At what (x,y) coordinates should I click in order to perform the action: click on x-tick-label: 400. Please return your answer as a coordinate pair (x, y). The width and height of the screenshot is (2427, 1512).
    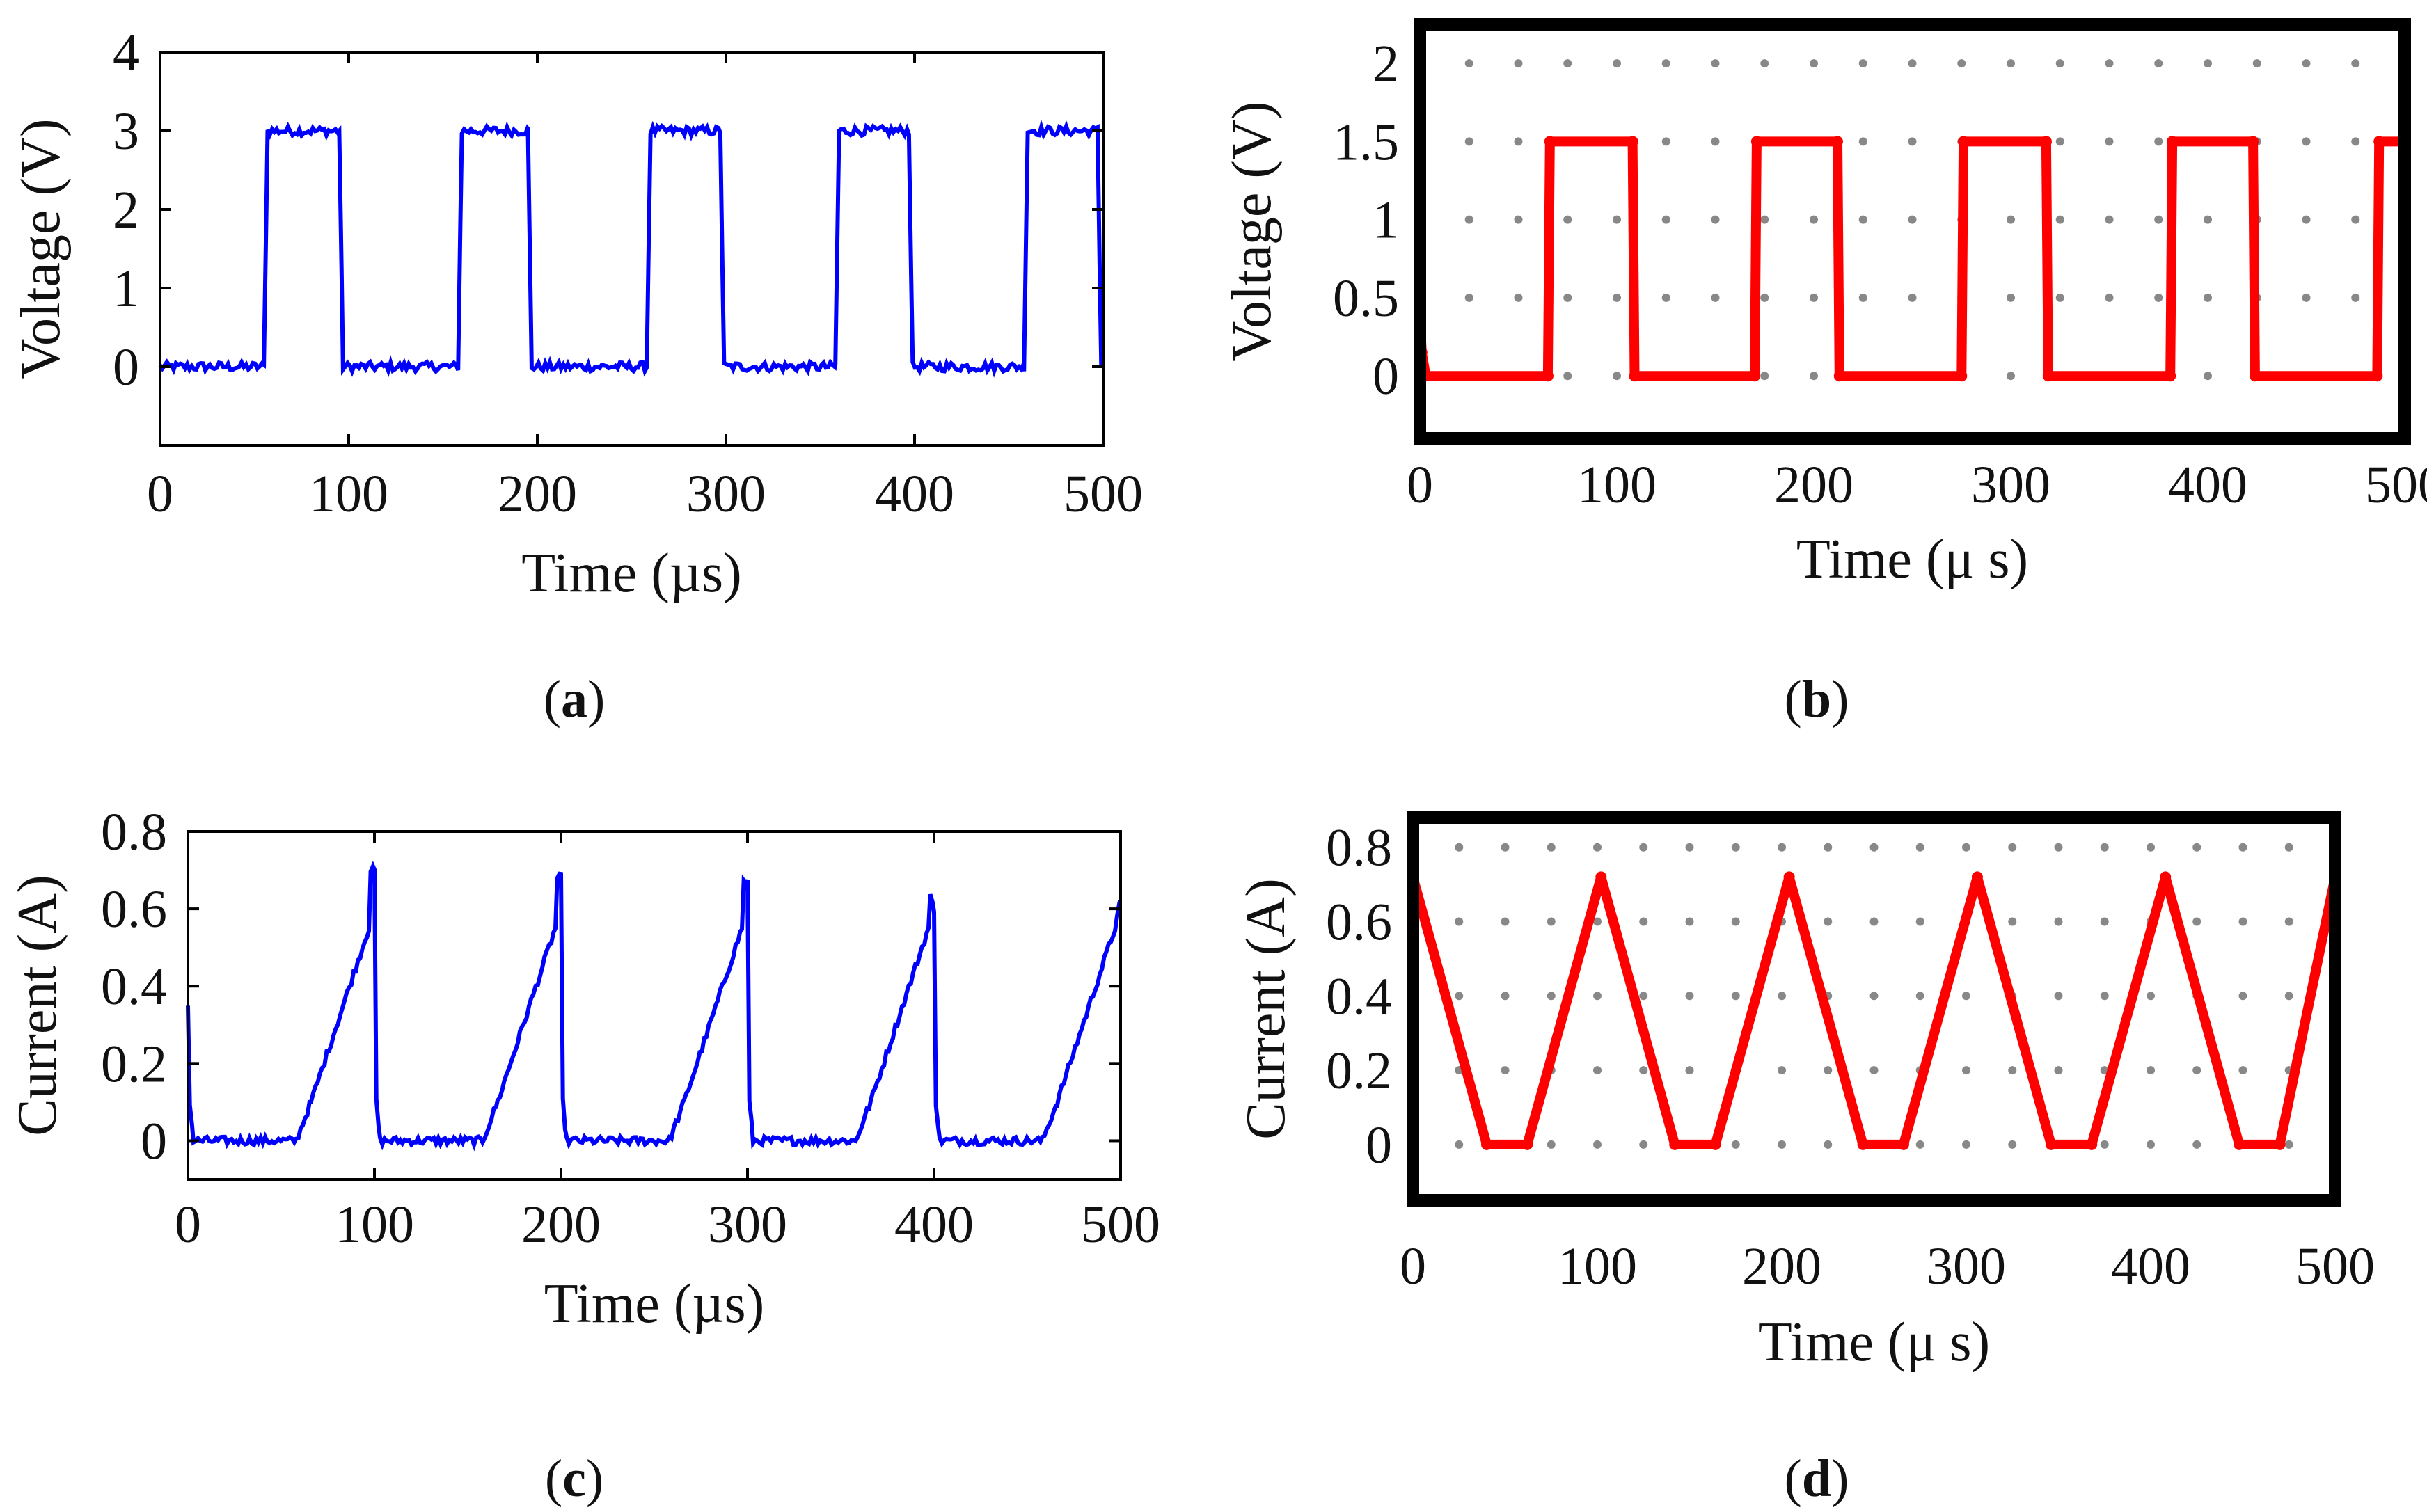
    Looking at the image, I should click on (914, 494).